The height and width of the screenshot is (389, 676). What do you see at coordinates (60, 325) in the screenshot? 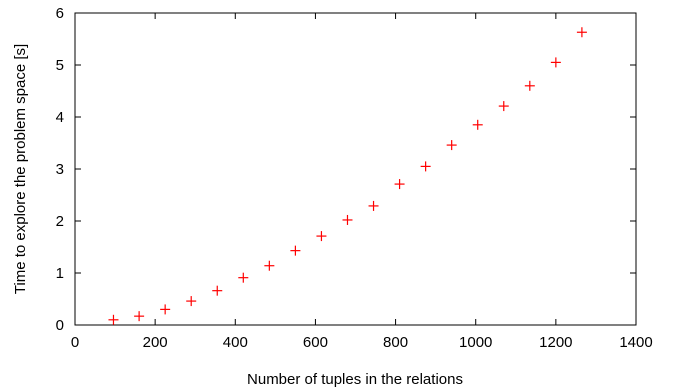
I see `y-tick-label: 0` at bounding box center [60, 325].